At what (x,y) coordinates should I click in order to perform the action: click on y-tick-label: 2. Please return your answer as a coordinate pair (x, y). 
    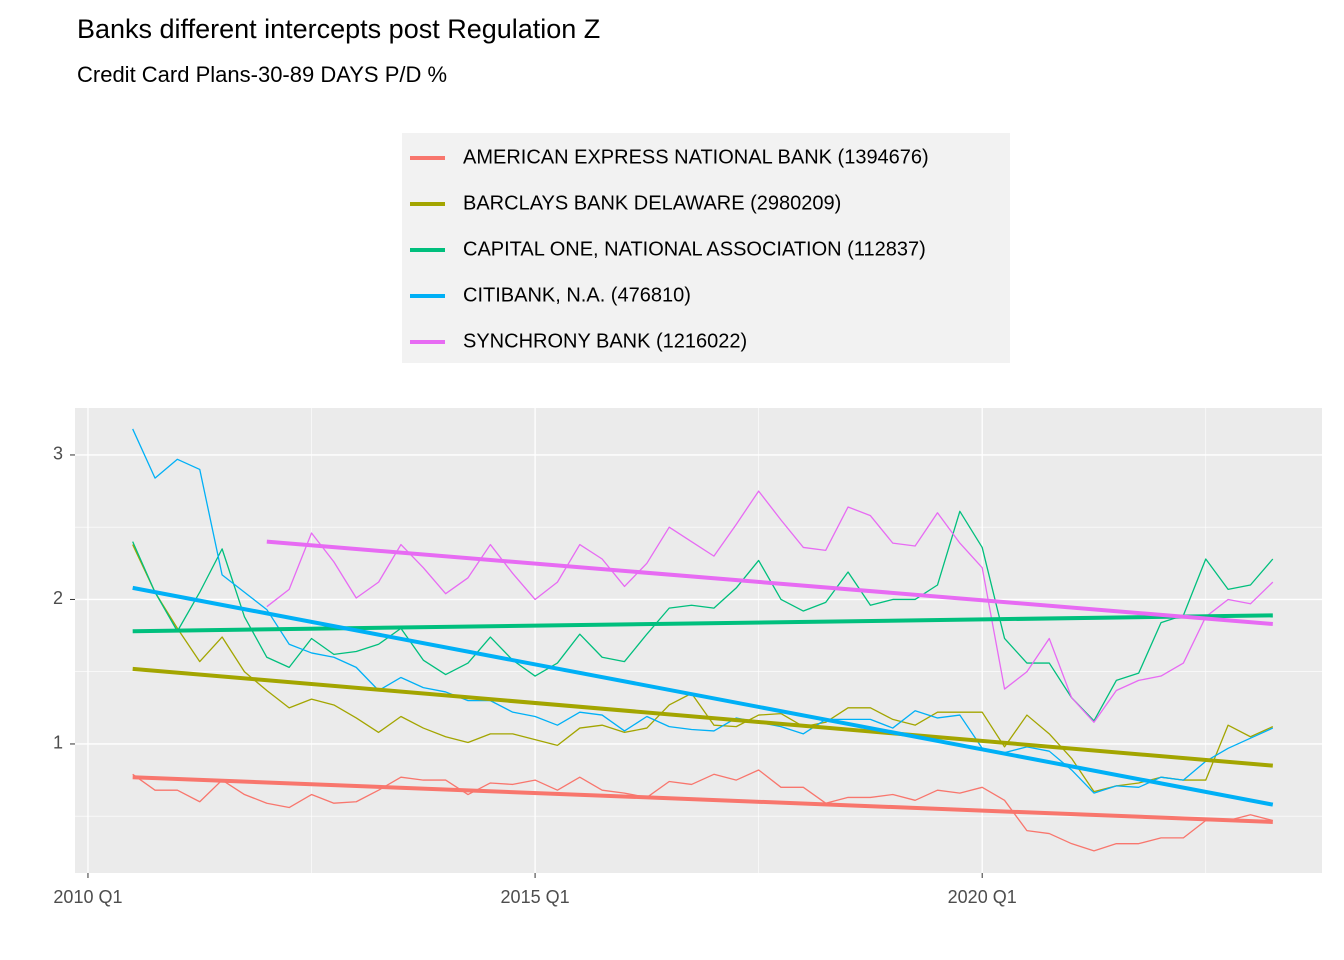
    Looking at the image, I should click on (58, 598).